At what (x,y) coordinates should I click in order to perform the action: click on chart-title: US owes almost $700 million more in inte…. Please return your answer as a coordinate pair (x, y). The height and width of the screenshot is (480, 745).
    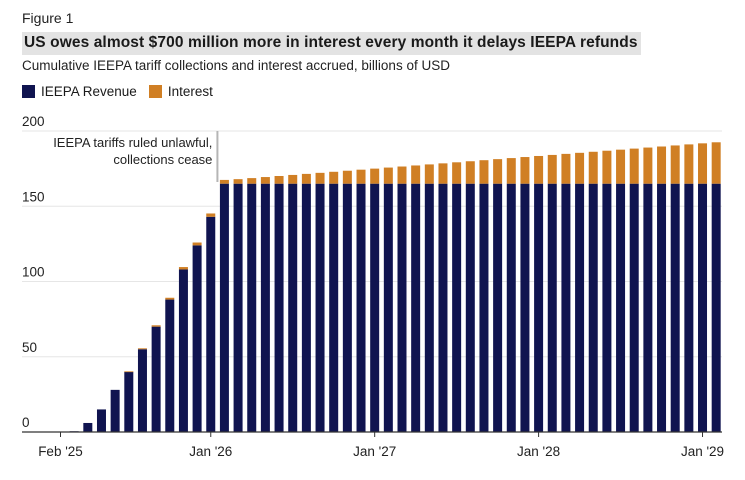
    Looking at the image, I should click on (331, 43).